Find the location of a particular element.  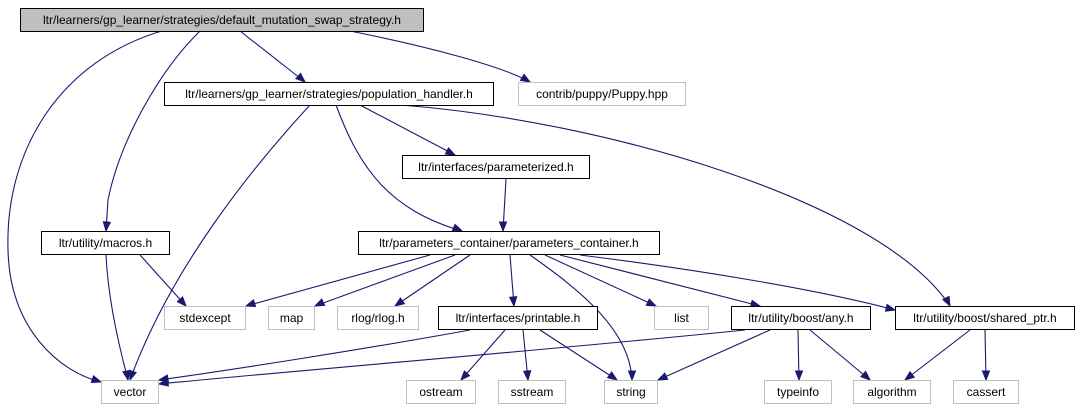

edge-parameterized-params is located at coordinates (503, 205).